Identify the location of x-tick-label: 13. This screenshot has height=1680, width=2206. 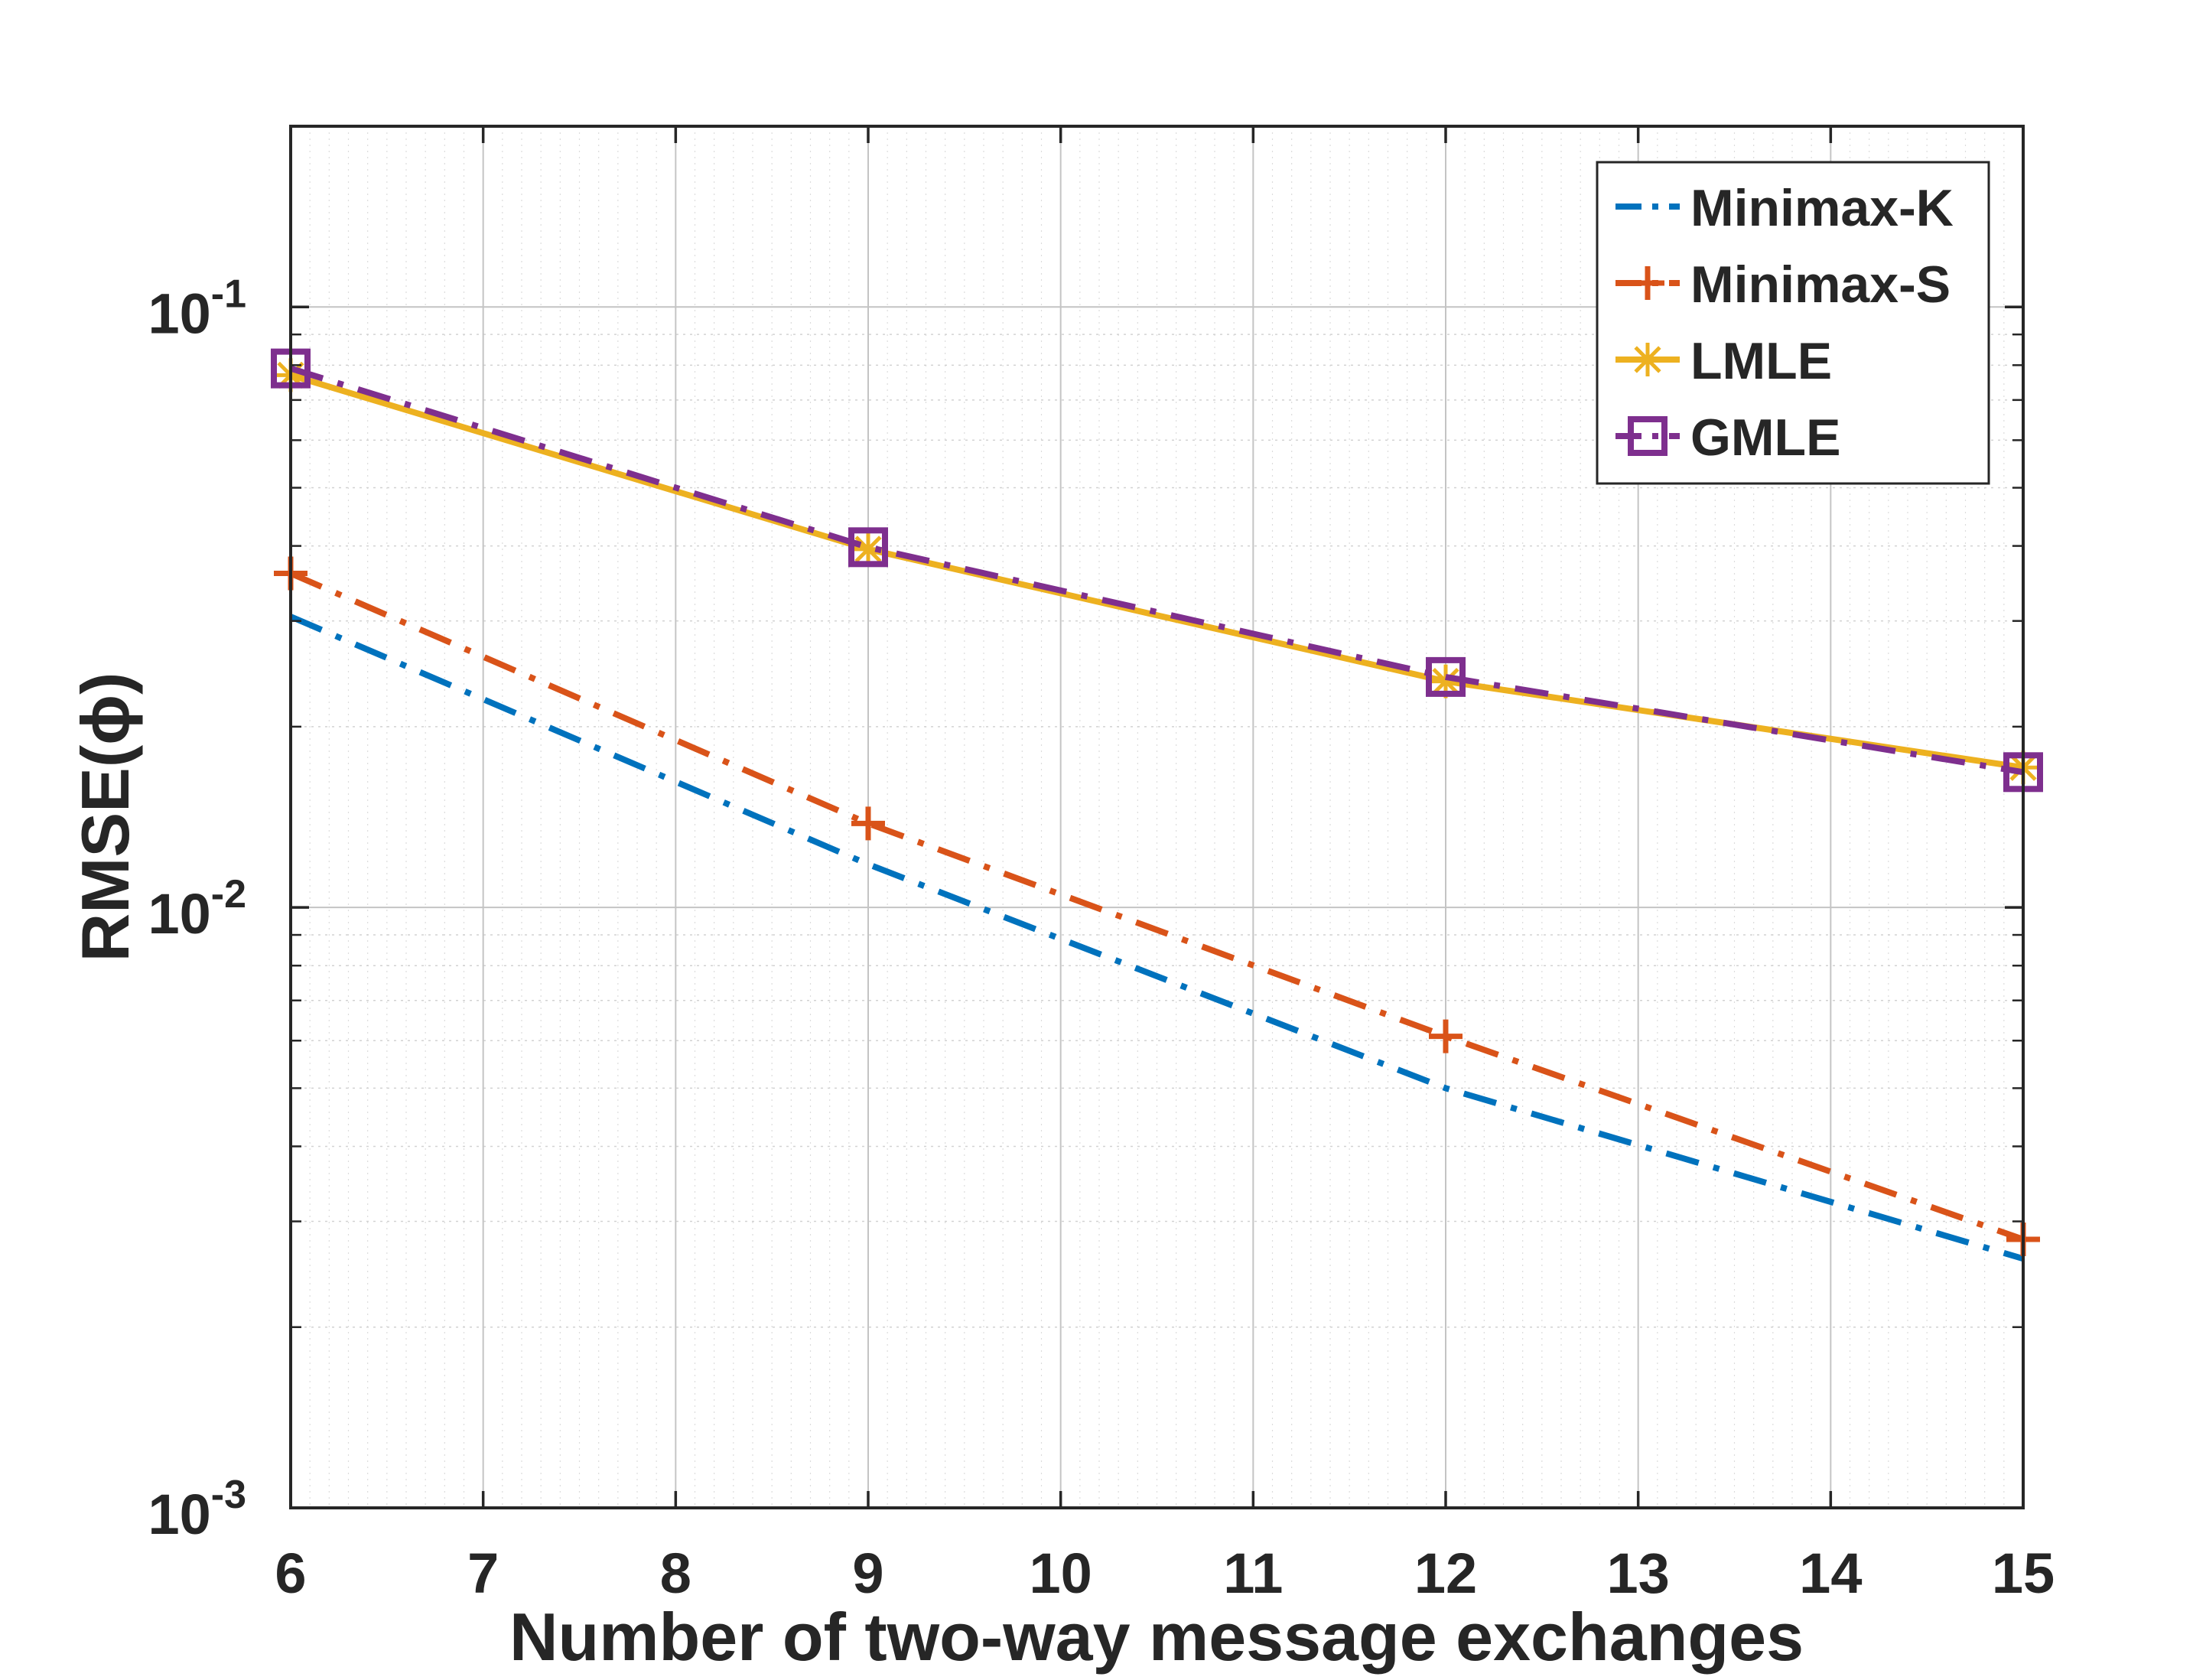
(1638, 1573).